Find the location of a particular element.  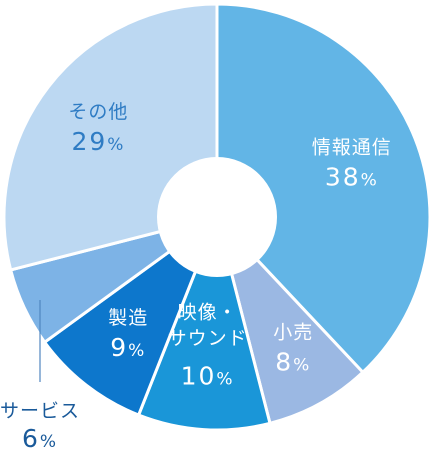

slice-name-label: その他 is located at coordinates (98, 112).